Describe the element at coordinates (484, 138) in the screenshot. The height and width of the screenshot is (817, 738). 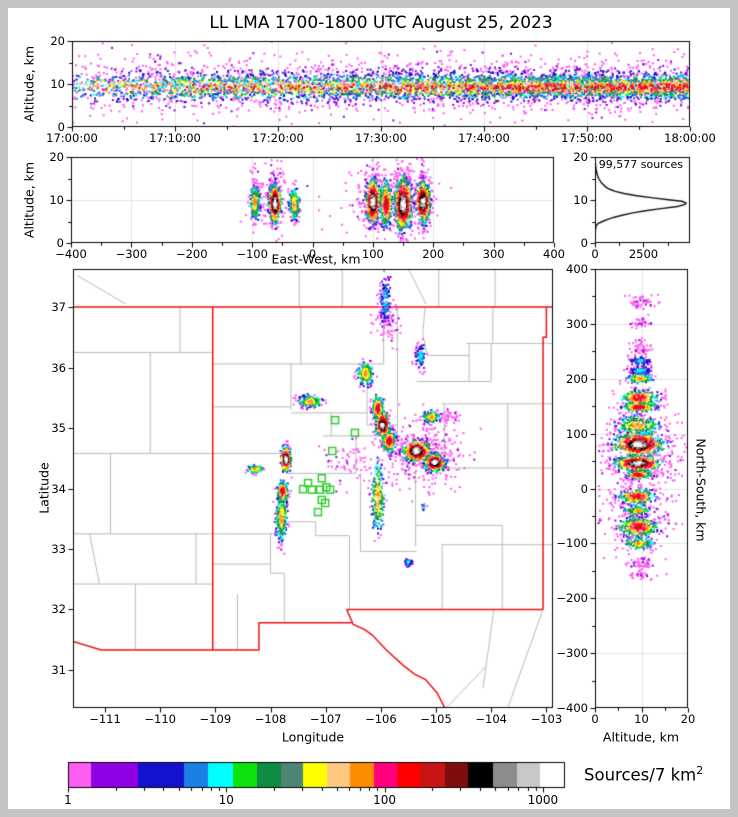
I see `tick-label: 17:40:00` at that location.